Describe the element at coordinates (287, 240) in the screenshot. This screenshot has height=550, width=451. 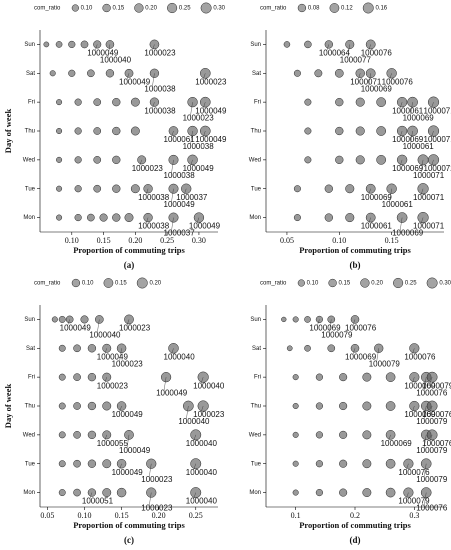
I see `x-tick-label: 0.05` at that location.